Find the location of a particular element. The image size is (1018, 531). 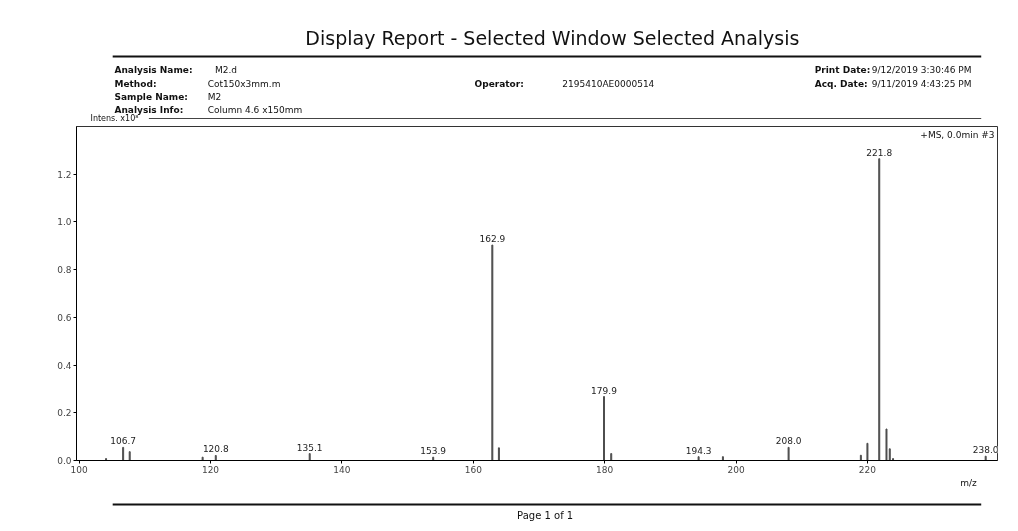

text: Analysis Info: is located at coordinates (149, 109).